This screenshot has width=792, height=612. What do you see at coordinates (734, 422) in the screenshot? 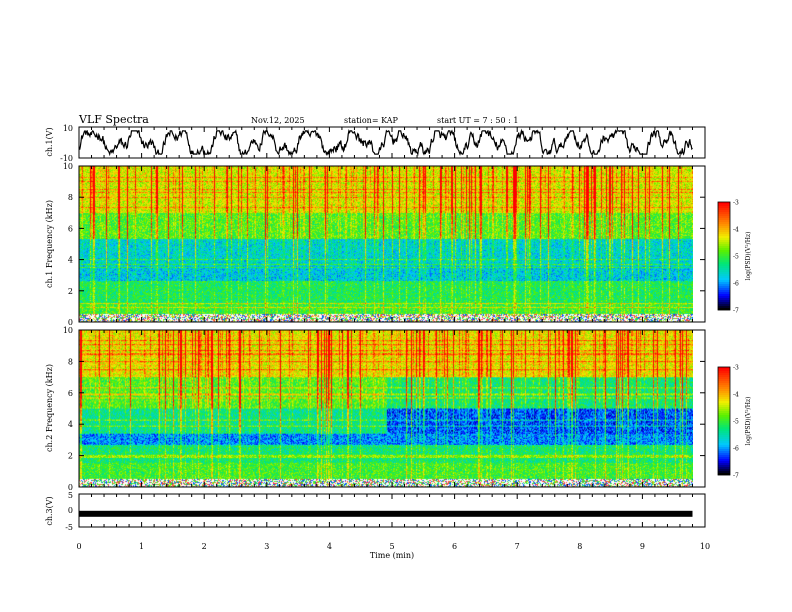
I see `ch2-colorbar: -3 -4 -5 -6 -7 log(PSD)(V²/Hz)` at bounding box center [734, 422].